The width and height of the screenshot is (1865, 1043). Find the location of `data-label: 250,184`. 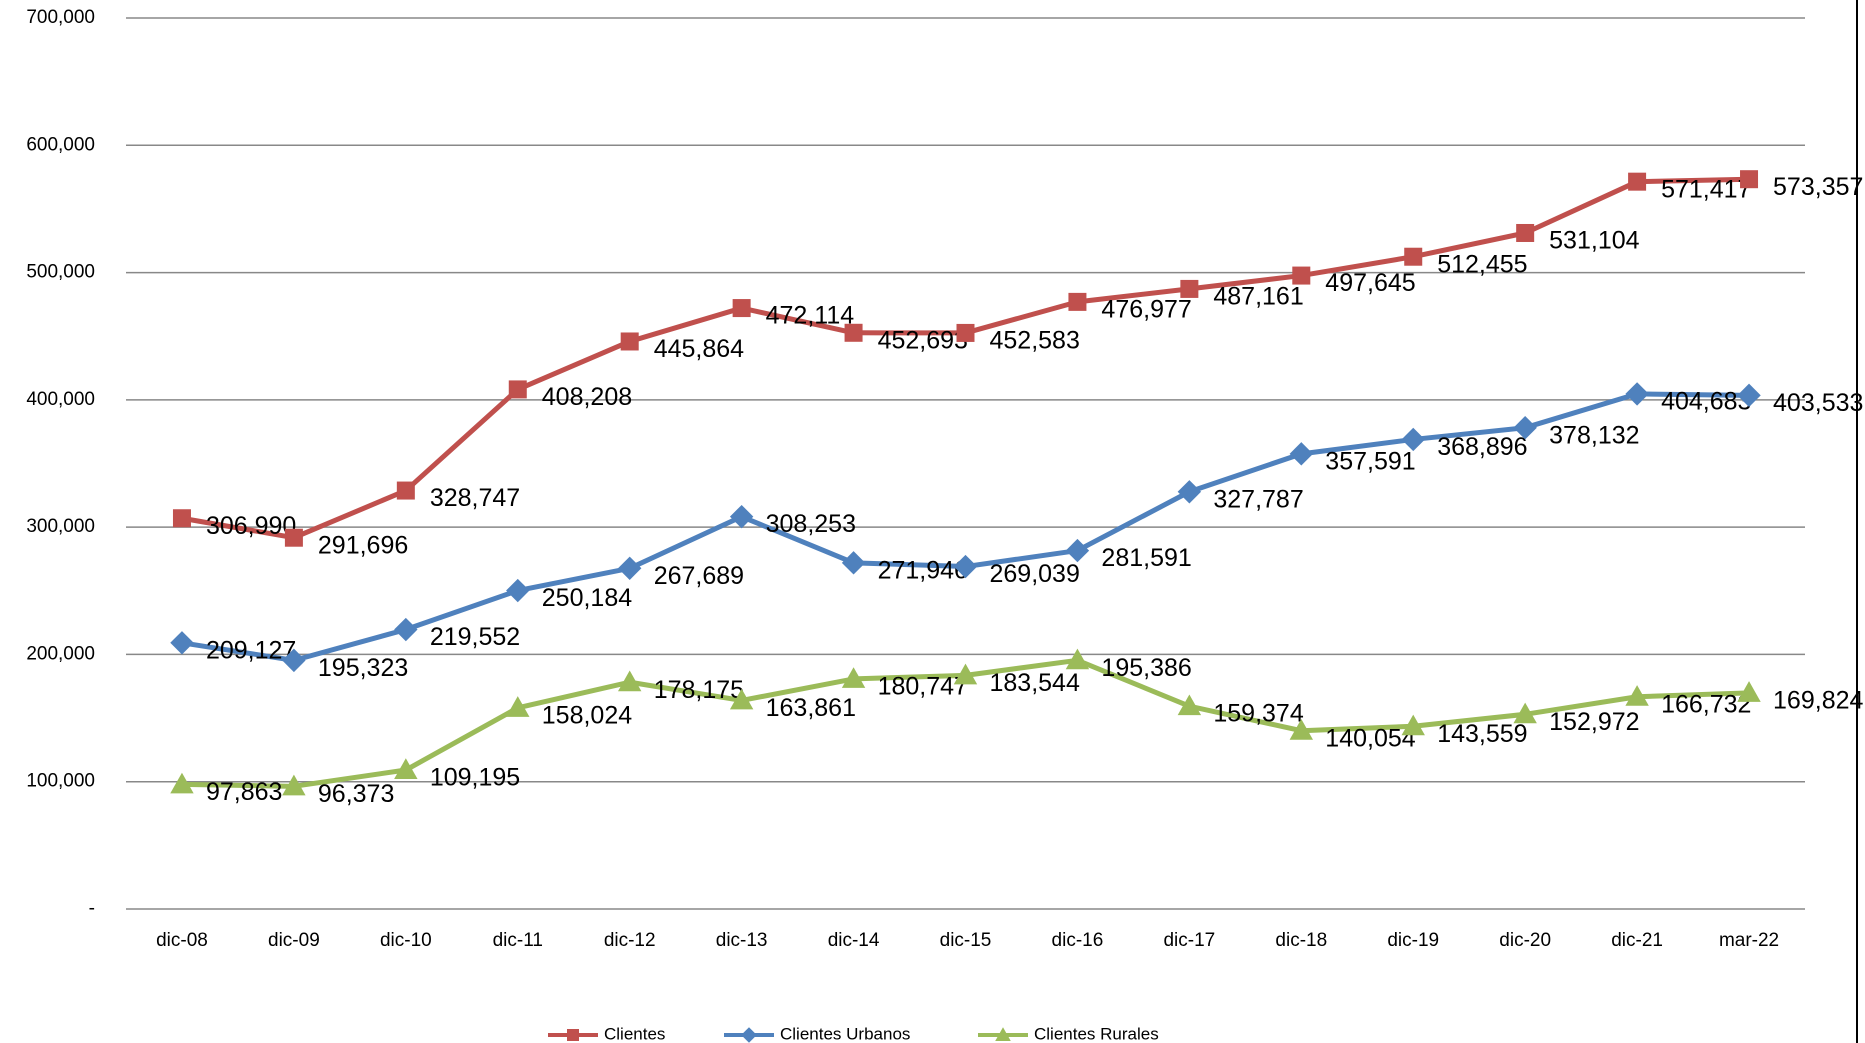

data-label: 250,184 is located at coordinates (587, 598).